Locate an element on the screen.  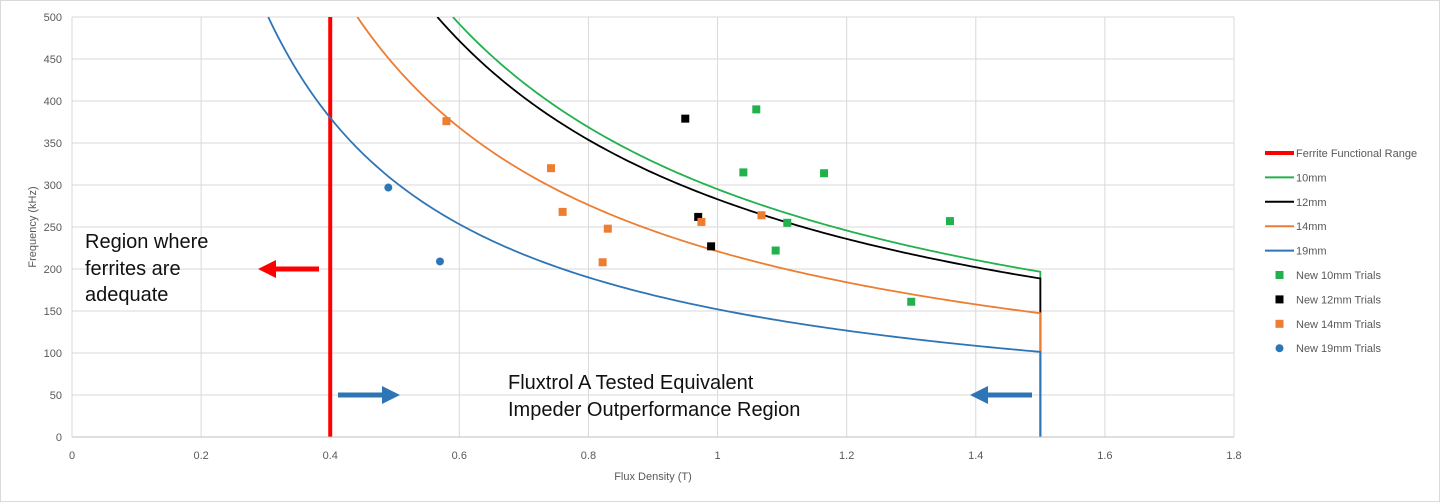
y-tick-label: 450 is located at coordinates (53, 60).